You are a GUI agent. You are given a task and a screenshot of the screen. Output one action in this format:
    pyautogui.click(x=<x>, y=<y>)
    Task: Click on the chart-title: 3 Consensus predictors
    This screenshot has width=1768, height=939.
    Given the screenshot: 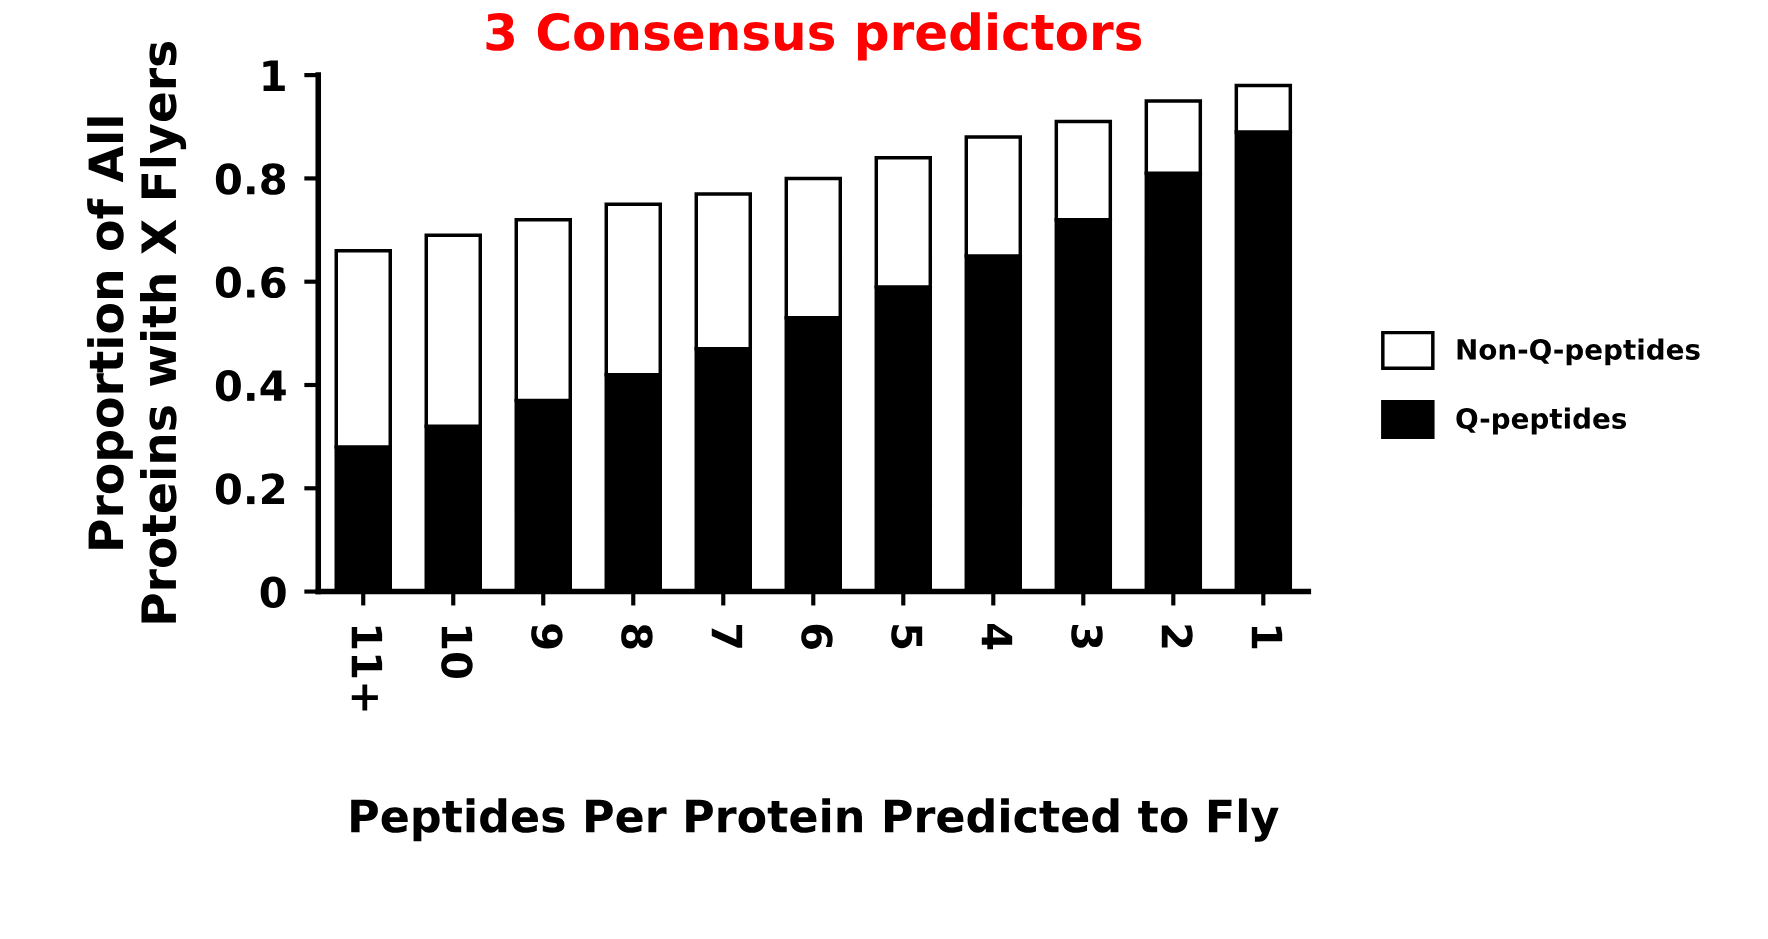 What is the action you would take?
    pyautogui.click(x=814, y=36)
    